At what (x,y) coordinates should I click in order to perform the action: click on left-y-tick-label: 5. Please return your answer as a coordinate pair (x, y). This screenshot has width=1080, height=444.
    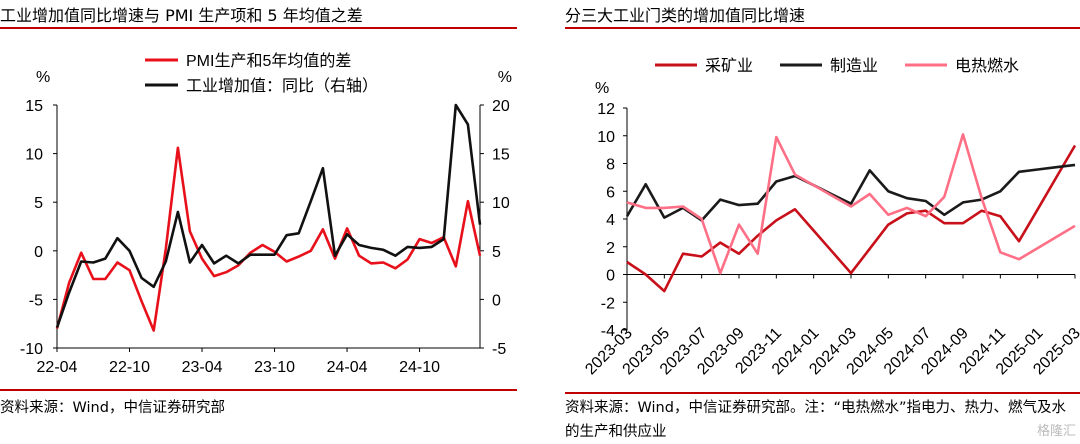
    Looking at the image, I should click on (38, 203).